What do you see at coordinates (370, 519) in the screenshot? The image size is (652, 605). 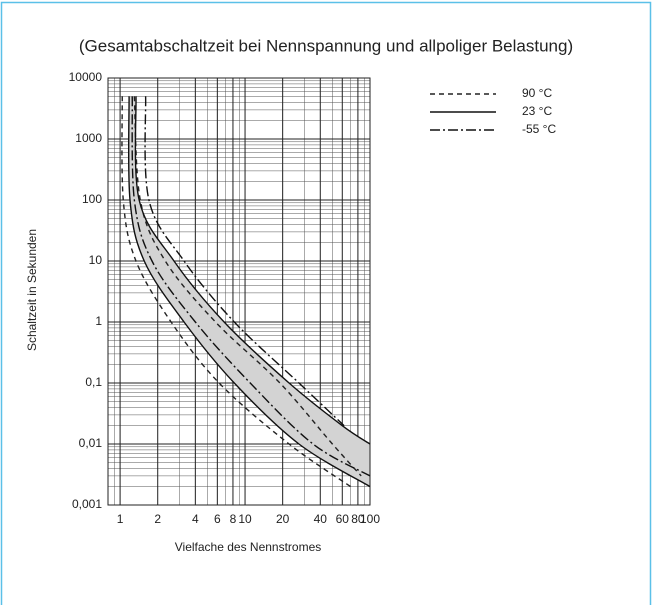 I see `x-tick-label: 100` at bounding box center [370, 519].